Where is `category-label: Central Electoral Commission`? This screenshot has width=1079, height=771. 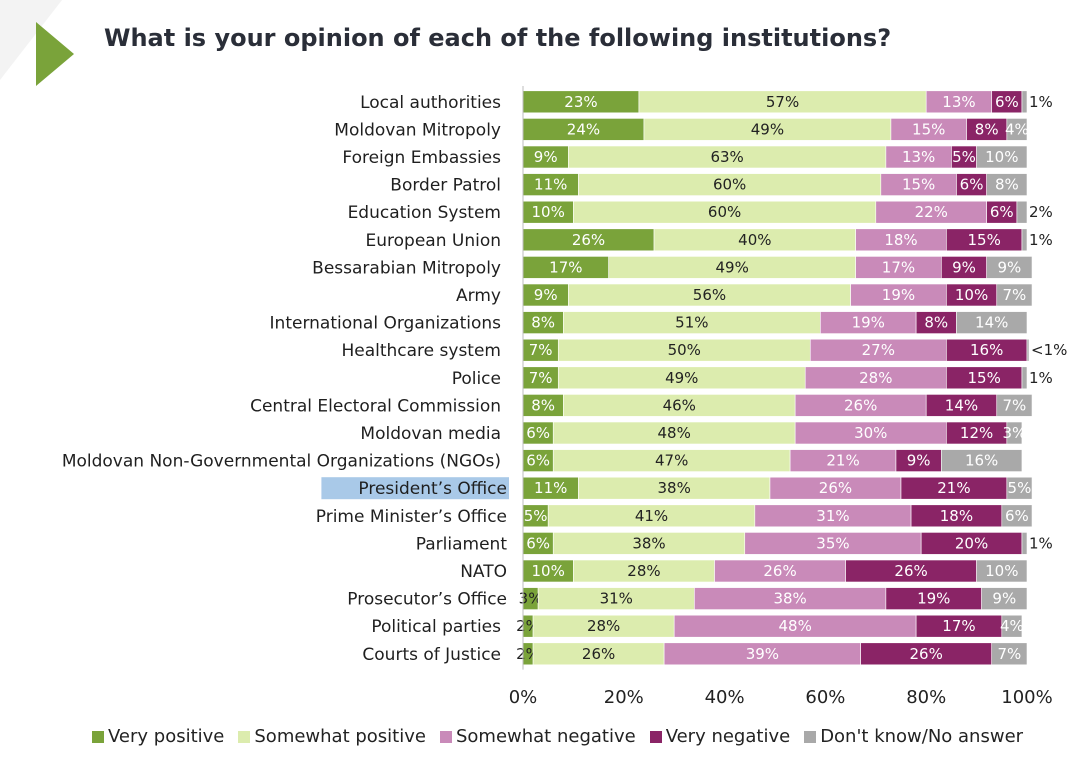 category-label: Central Electoral Commission is located at coordinates (375, 406).